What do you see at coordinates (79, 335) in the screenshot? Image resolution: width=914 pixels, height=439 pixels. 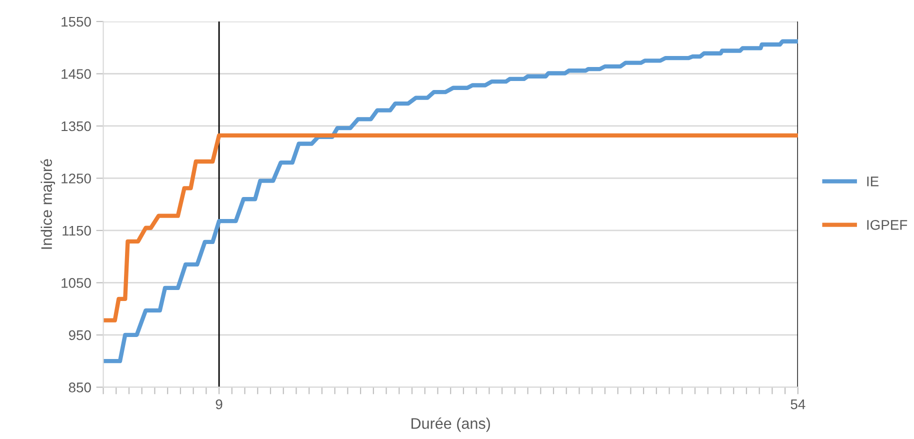 I see `y-tick-label: 950` at bounding box center [79, 335].